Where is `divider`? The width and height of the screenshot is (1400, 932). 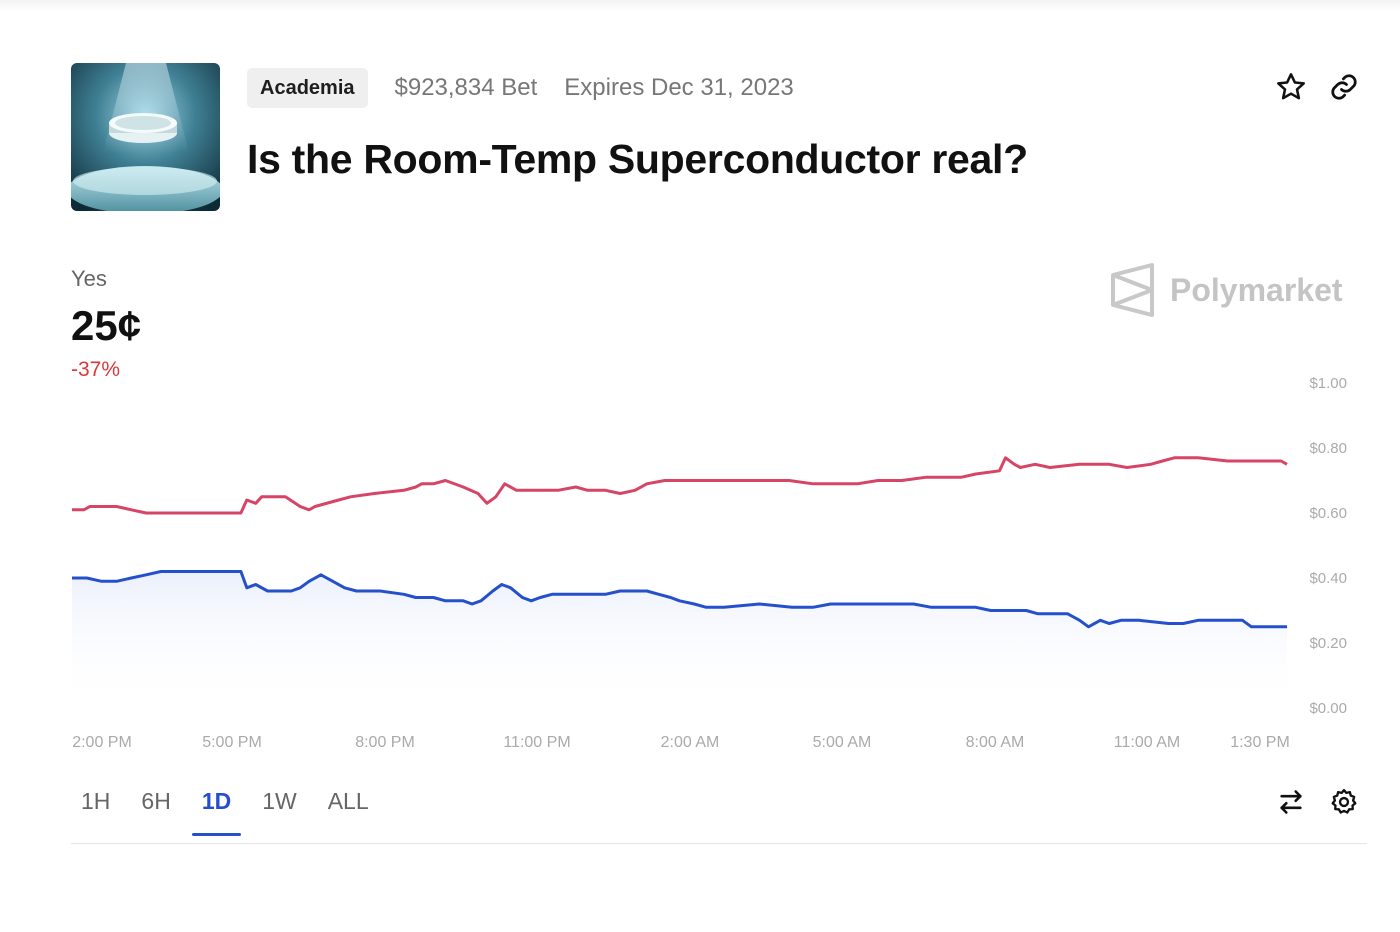 divider is located at coordinates (719, 843).